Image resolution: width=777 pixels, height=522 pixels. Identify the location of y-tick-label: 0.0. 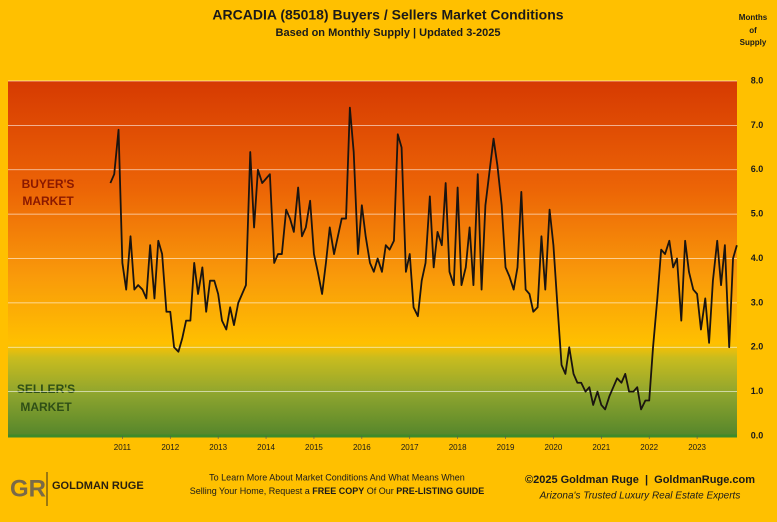
(757, 435).